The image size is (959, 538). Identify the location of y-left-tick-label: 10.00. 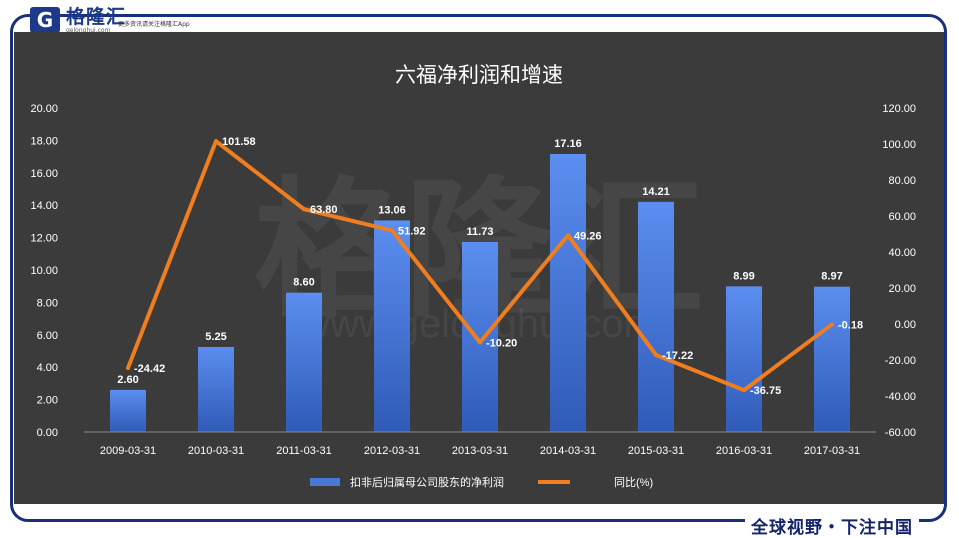
(44, 271).